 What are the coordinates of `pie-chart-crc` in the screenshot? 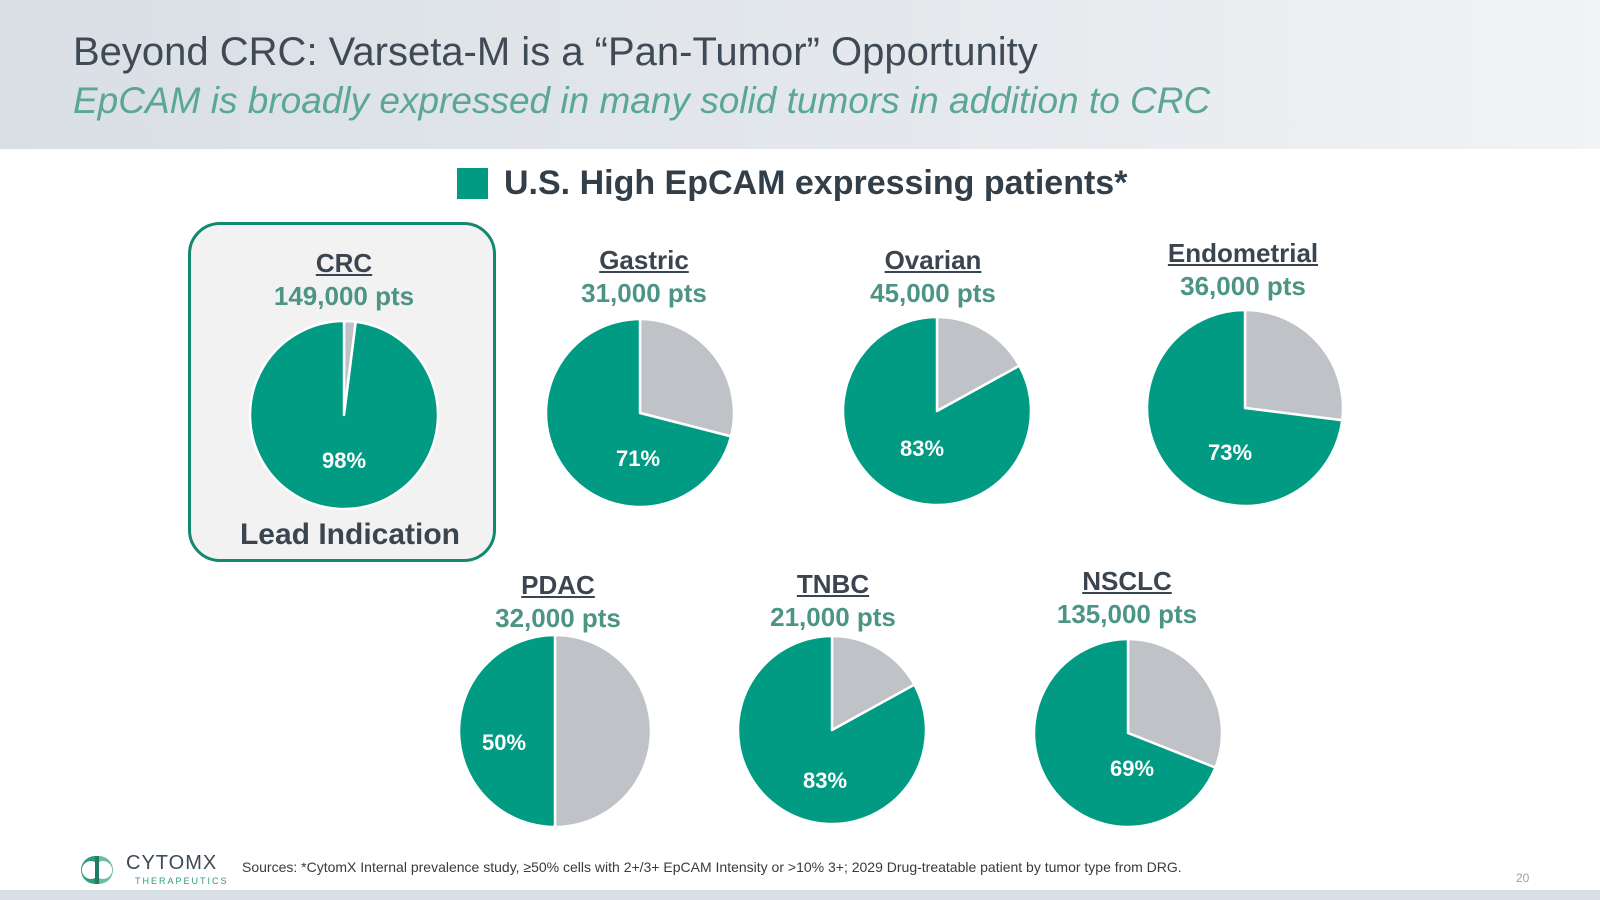 It's located at (344, 415).